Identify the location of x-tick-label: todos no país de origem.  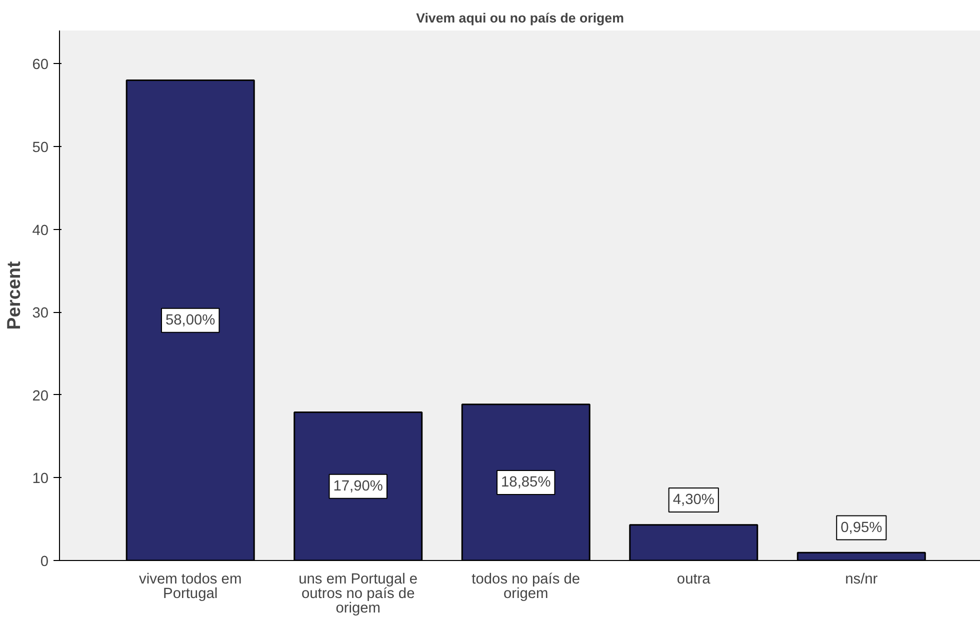
(526, 587).